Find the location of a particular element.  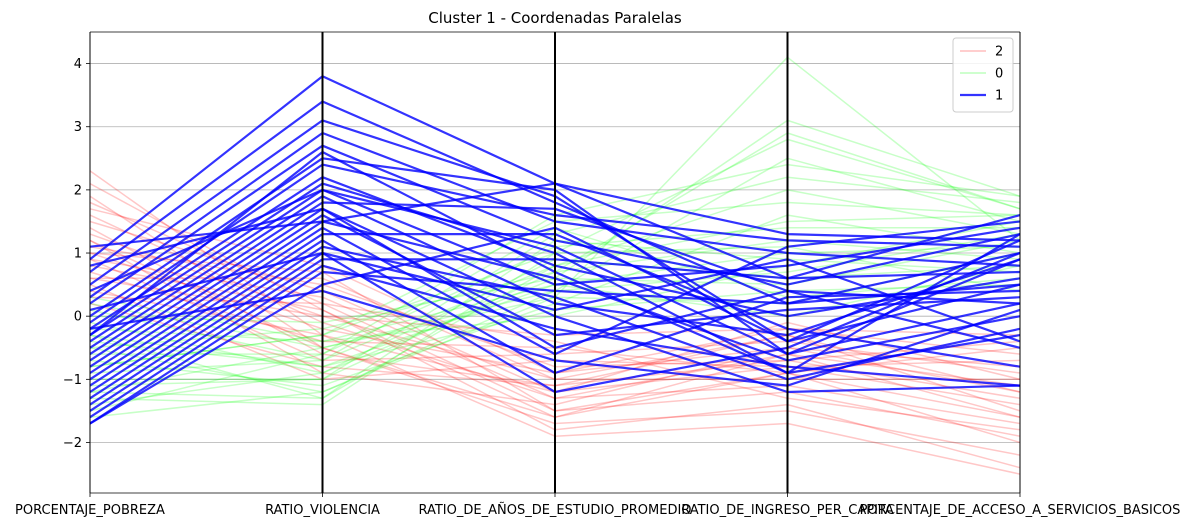

y-tick-label: 0 is located at coordinates (78, 317).